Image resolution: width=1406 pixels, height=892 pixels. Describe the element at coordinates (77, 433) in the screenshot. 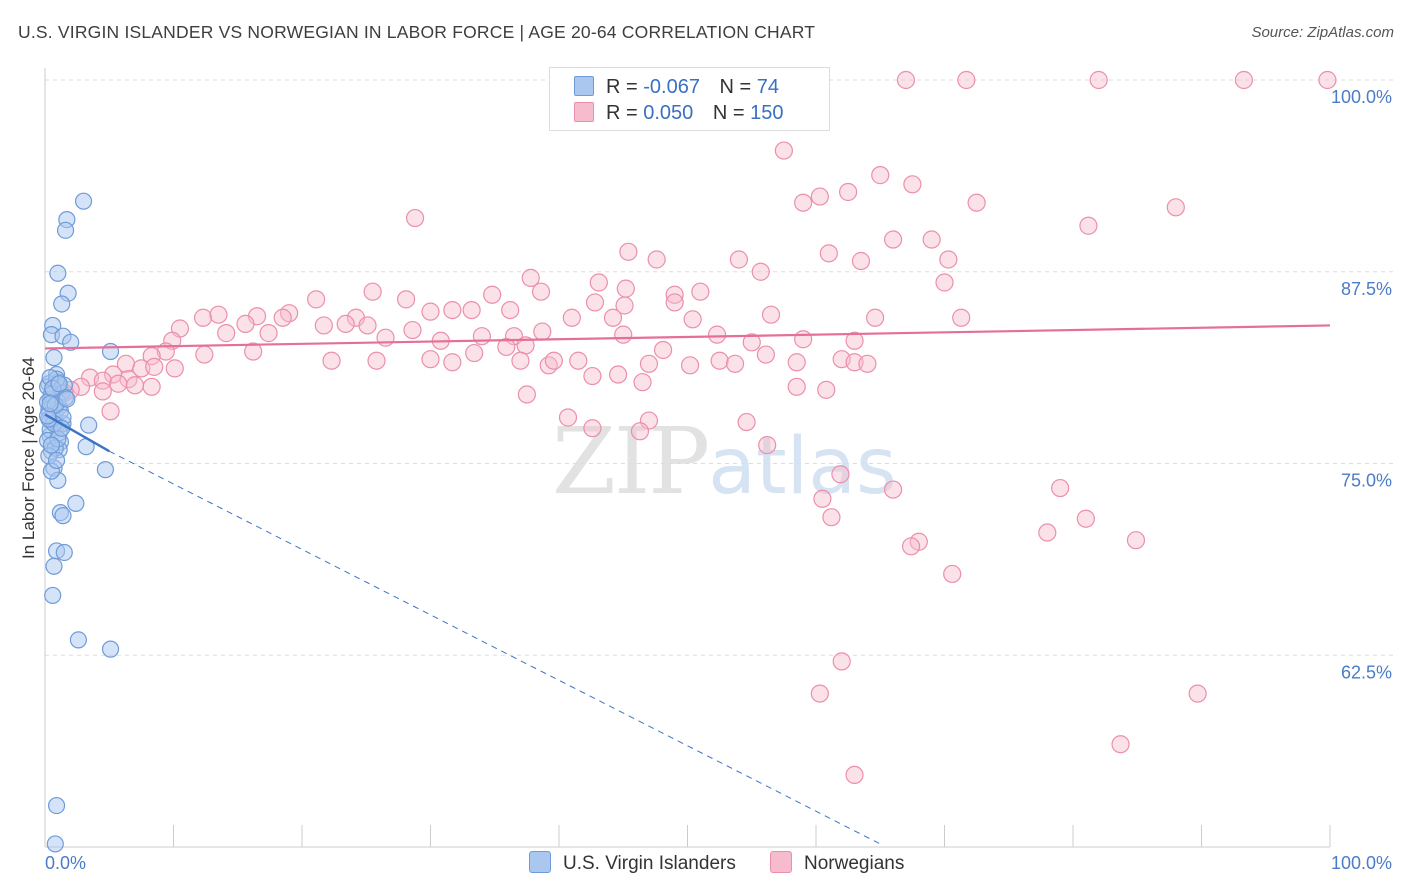

I see `virgin-islanders-trend-line` at that location.